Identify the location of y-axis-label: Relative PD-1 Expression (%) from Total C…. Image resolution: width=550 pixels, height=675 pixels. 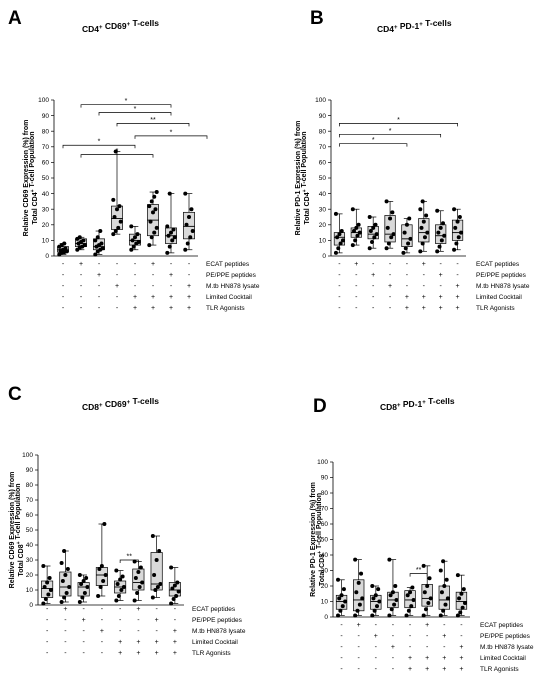
(303, 178).